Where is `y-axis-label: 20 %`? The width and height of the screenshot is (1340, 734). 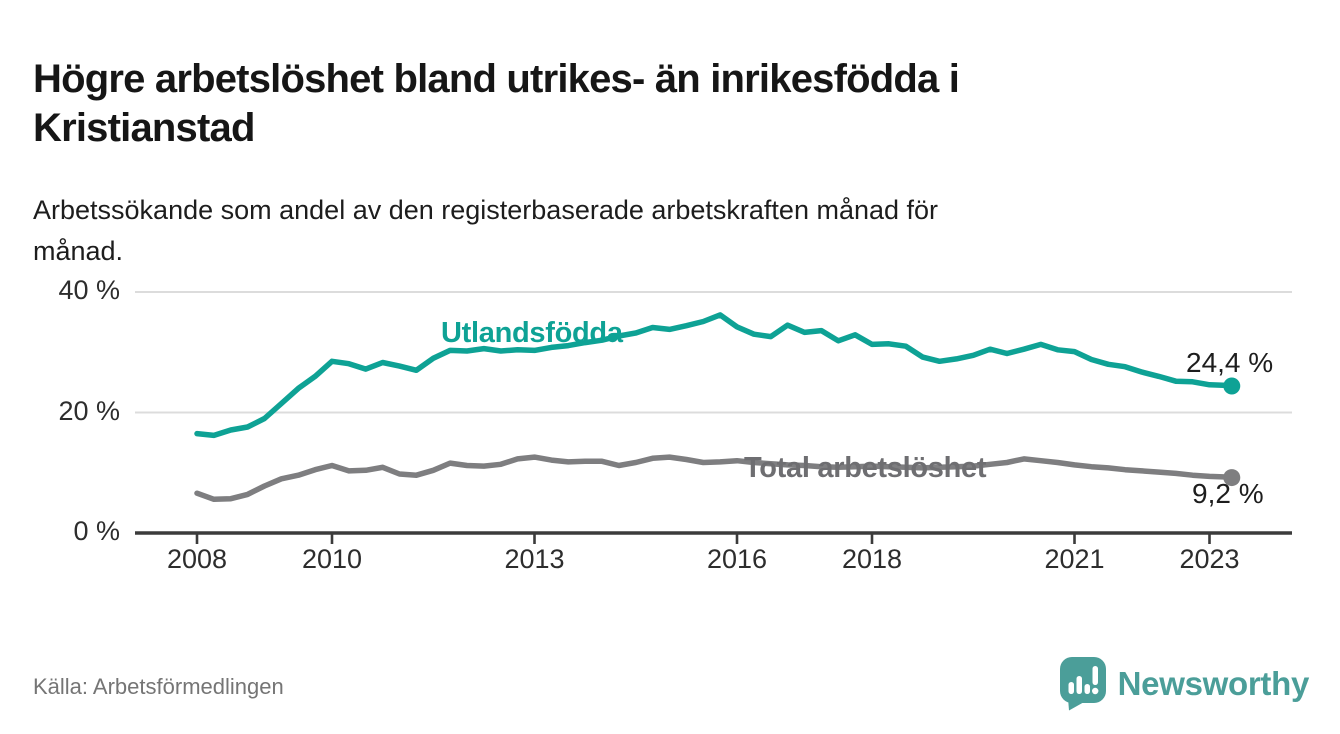 y-axis-label: 20 % is located at coordinates (89, 410).